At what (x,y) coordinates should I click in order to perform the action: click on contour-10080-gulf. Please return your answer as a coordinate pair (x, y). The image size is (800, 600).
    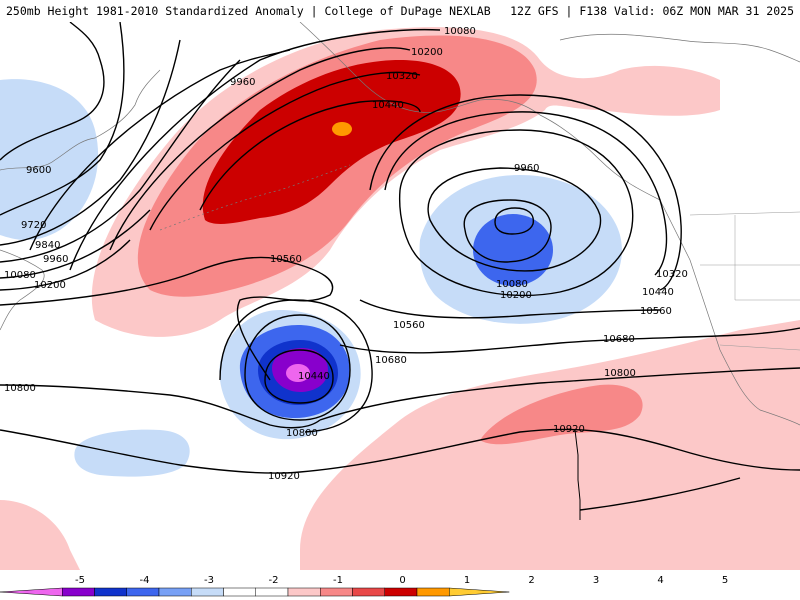
    Looking at the image, I should click on (507, 231).